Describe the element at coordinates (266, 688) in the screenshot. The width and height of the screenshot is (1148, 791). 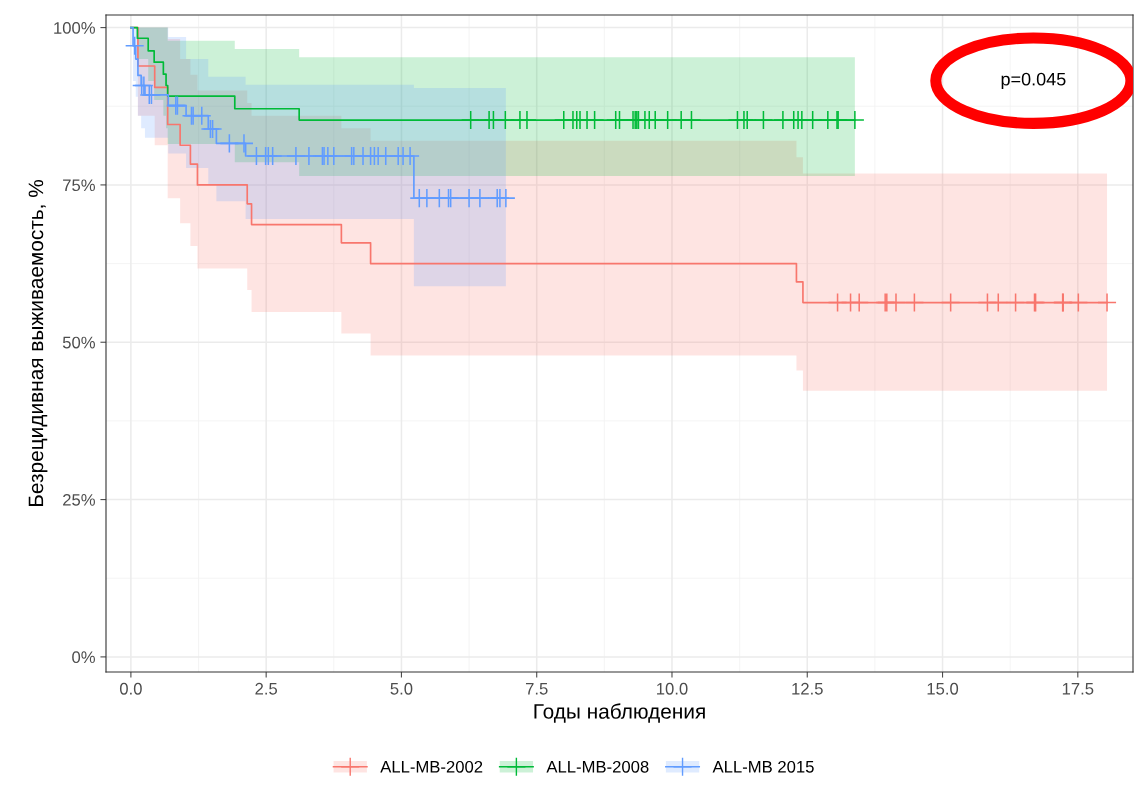
I see `x-tick-label: 2.5` at that location.